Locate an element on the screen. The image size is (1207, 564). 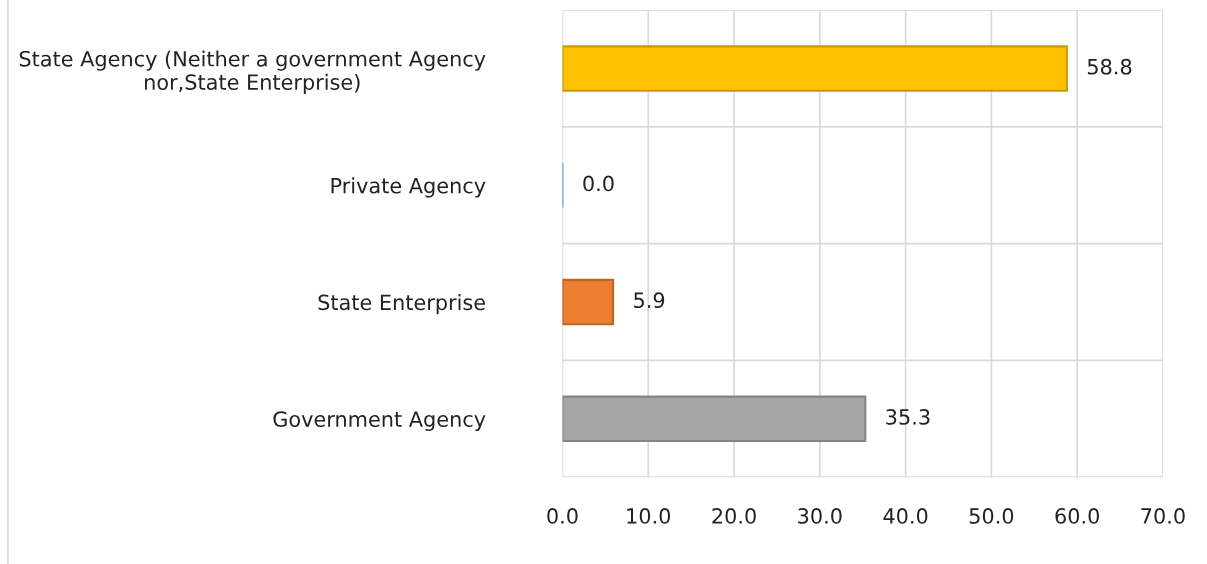
data-label: 58.8 is located at coordinates (1109, 66).